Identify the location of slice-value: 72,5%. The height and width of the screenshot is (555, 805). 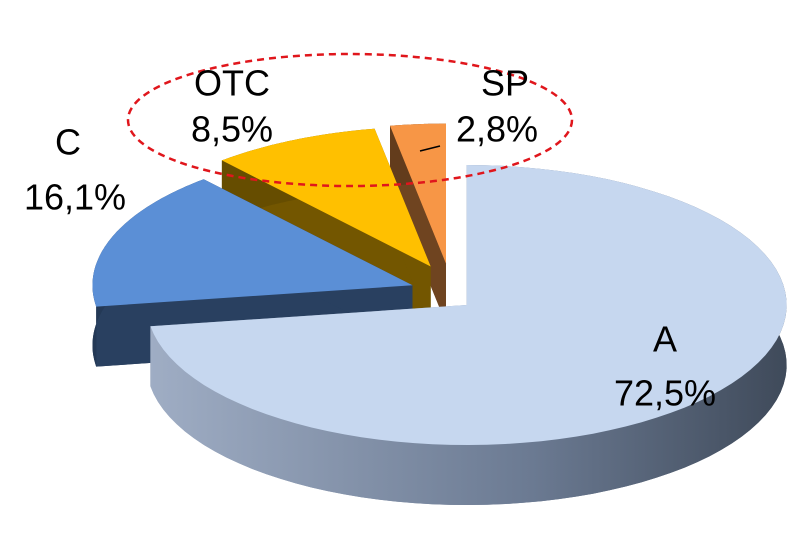
(665, 393).